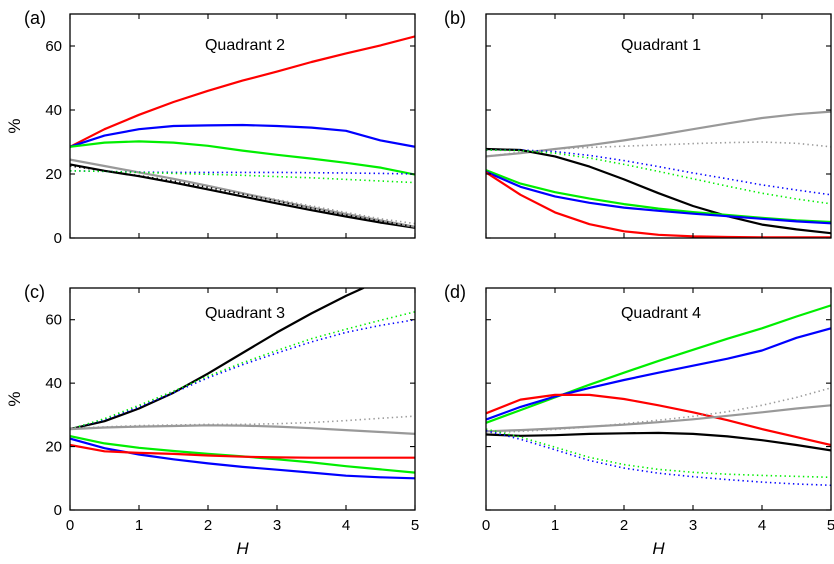  I want to click on panel-title: Quadrant 2, so click(245, 45).